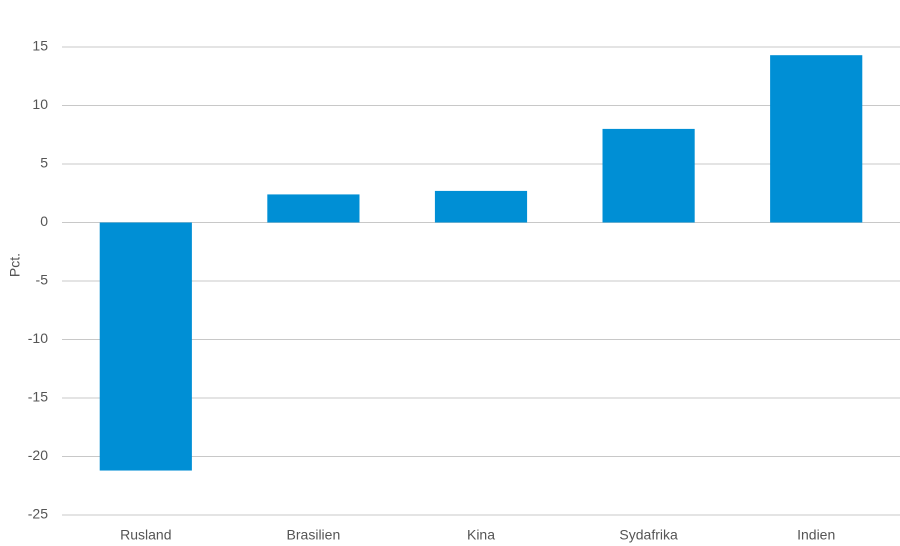 Image resolution: width=900 pixels, height=546 pixels. I want to click on y-tick-label: -25, so click(38, 514).